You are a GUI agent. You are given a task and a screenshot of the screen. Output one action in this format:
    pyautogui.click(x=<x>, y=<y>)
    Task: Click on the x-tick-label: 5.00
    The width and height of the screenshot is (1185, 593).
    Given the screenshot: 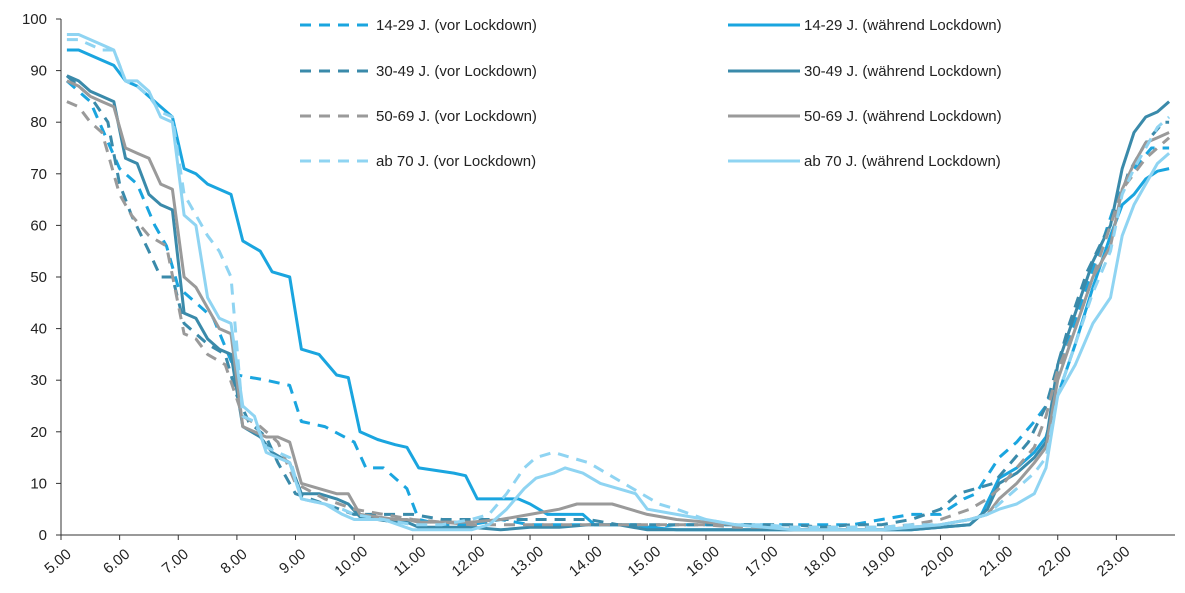 What is the action you would take?
    pyautogui.click(x=57, y=562)
    